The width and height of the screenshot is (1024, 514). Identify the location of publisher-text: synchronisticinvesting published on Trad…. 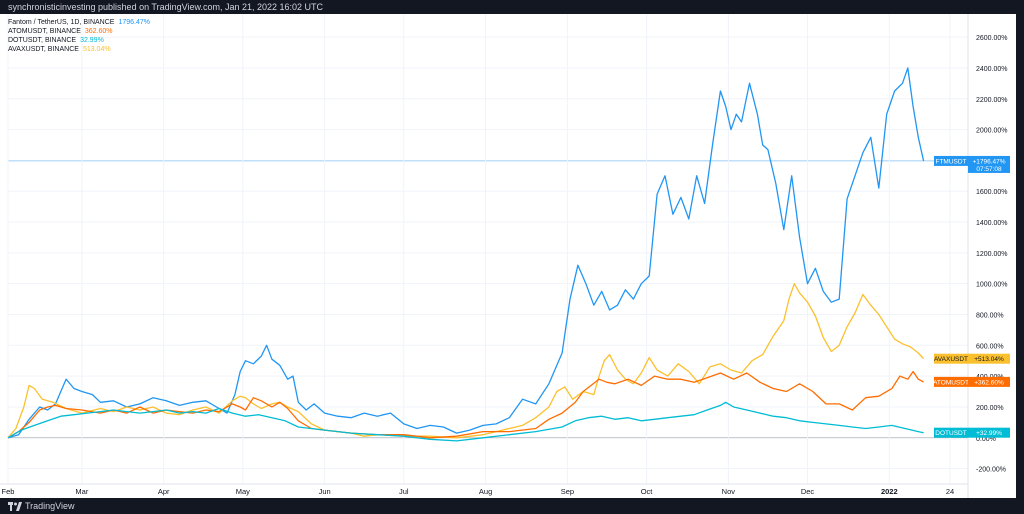
(166, 7).